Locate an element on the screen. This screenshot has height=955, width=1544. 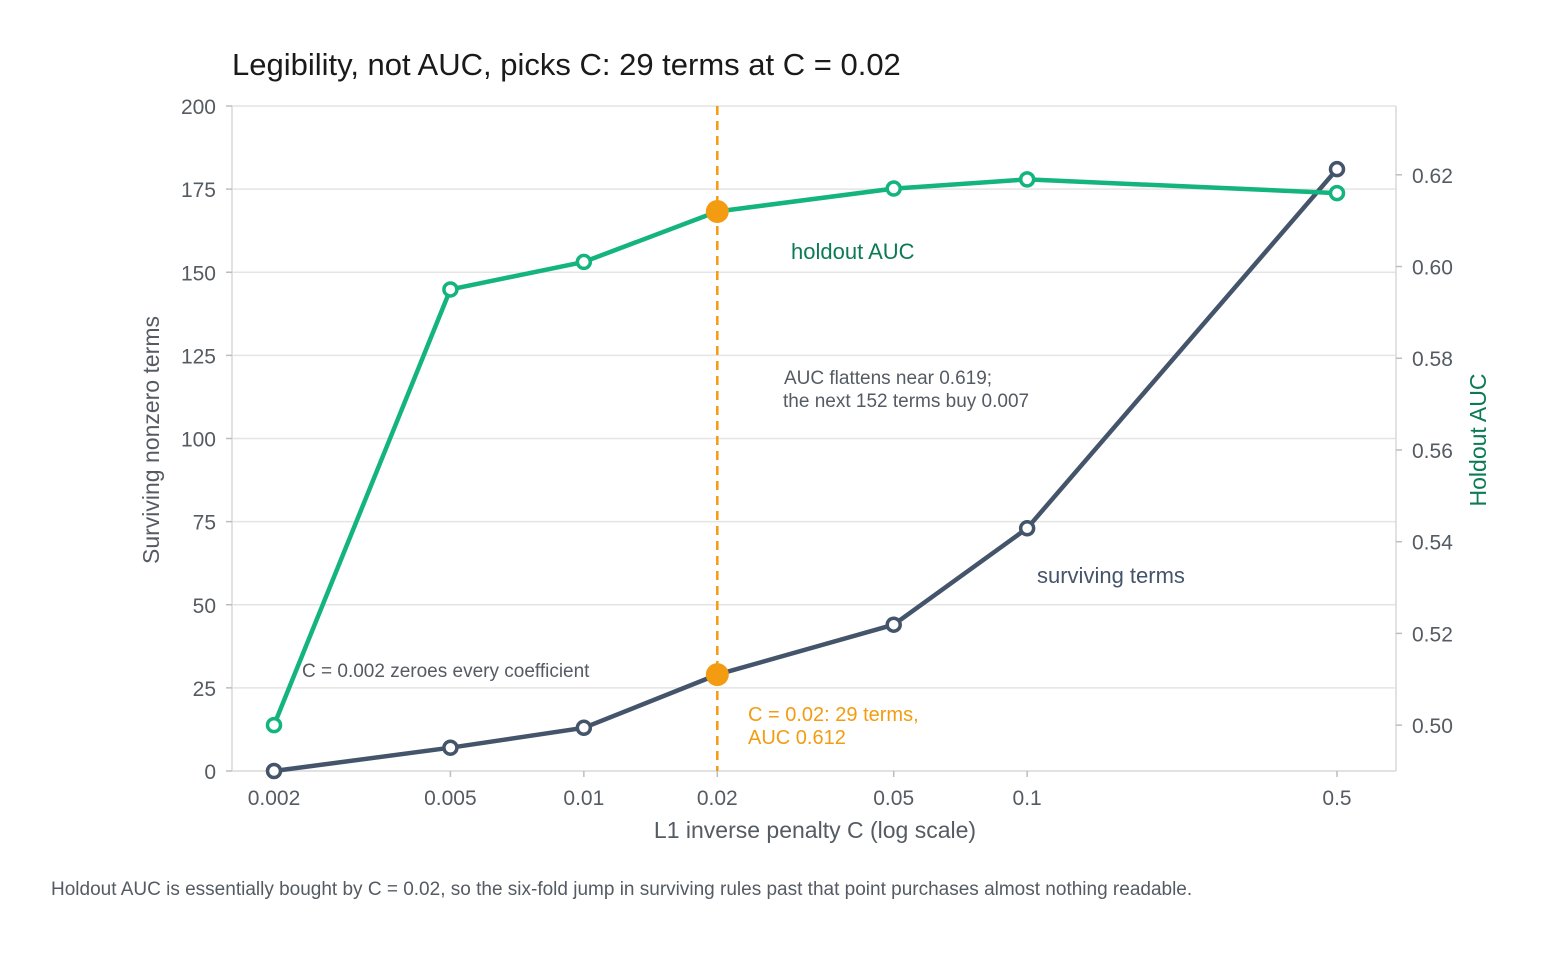
terms-series-label: surviving terms is located at coordinates (1111, 575).